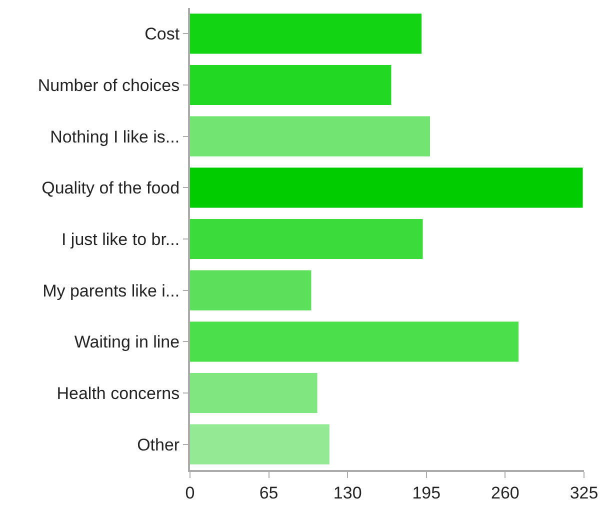 The width and height of the screenshot is (604, 510). I want to click on x-tick-label: 0, so click(190, 492).